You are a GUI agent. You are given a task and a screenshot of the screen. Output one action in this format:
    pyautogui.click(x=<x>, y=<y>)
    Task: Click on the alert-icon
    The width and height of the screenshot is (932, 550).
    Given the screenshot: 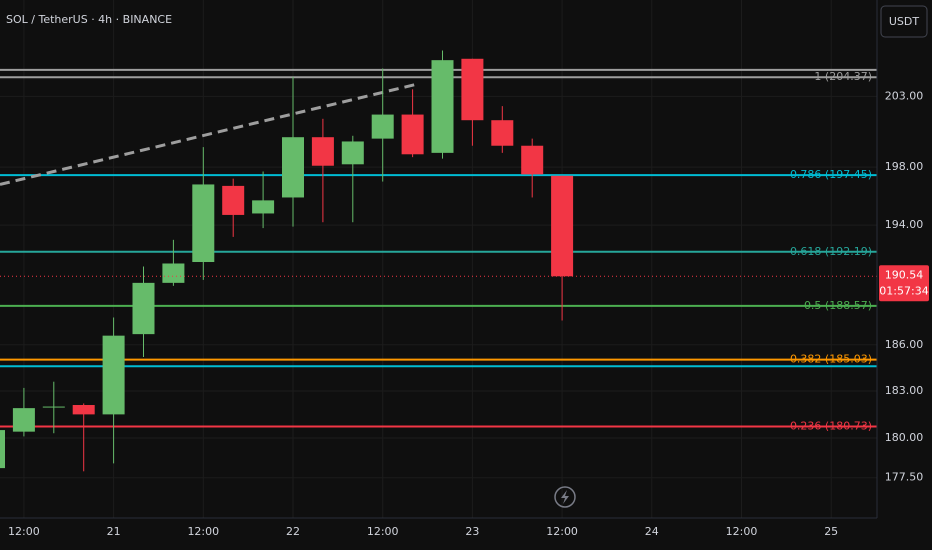 What is the action you would take?
    pyautogui.click(x=565, y=497)
    